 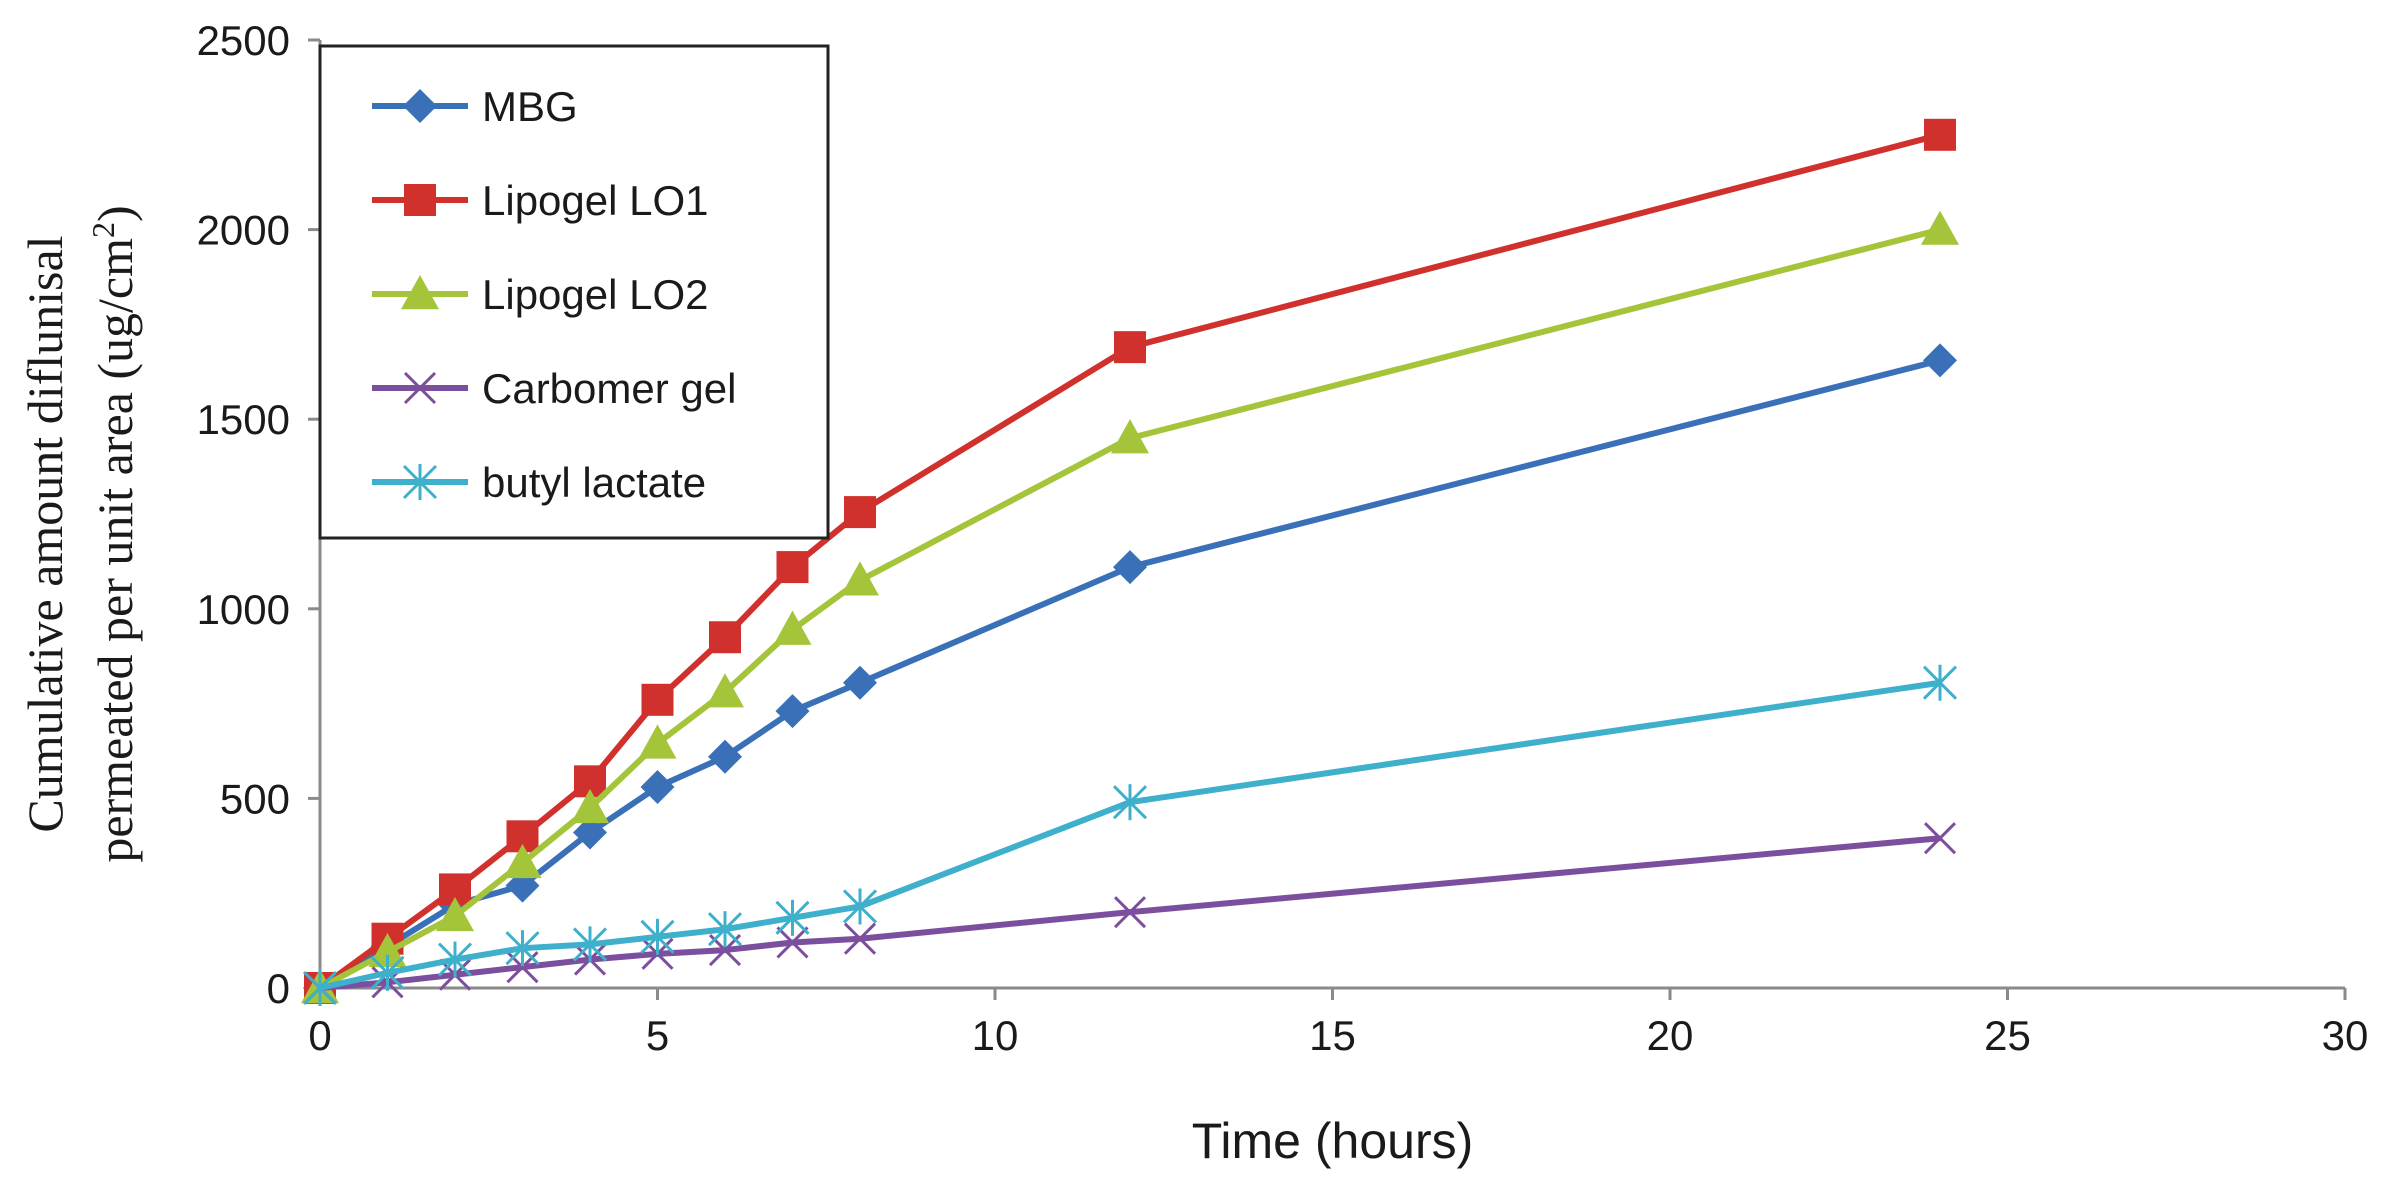 I want to click on legend-label: MBG, so click(x=530, y=106).